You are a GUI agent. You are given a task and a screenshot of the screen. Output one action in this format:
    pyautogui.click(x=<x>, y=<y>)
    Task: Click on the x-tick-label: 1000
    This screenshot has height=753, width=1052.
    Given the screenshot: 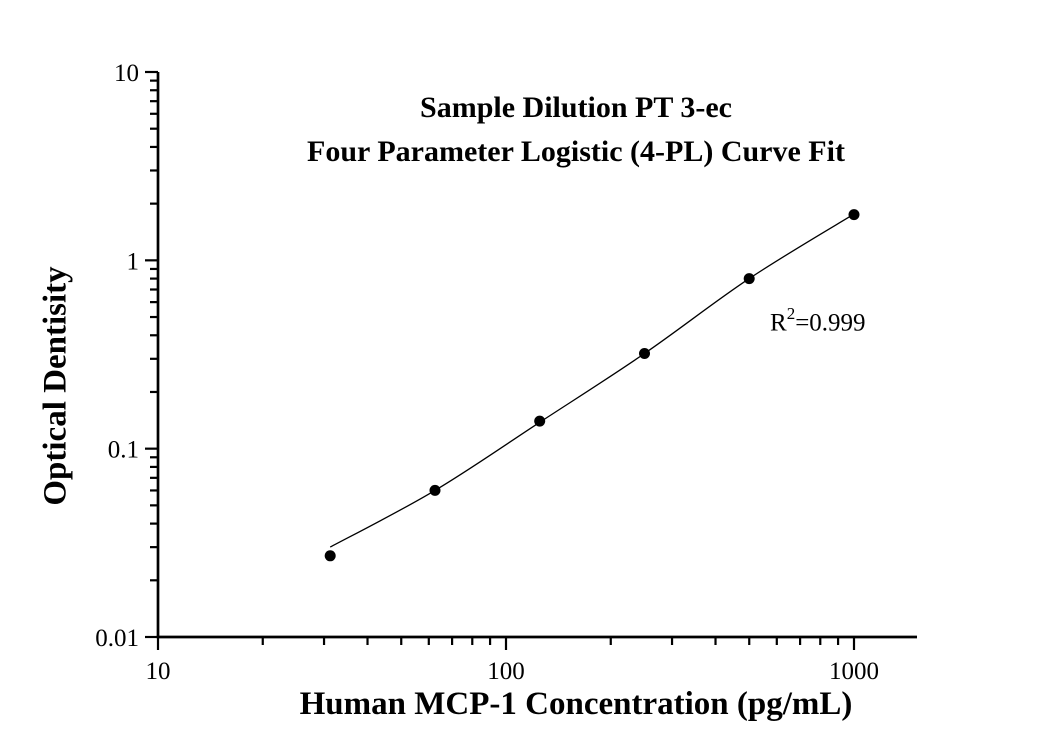 What is the action you would take?
    pyautogui.click(x=854, y=671)
    